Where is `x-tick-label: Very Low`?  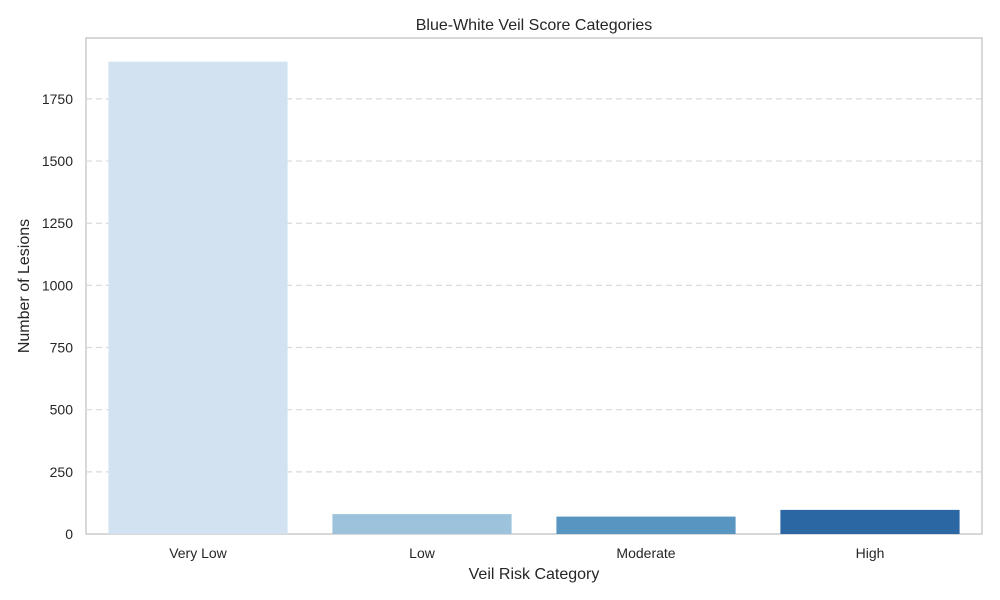 x-tick-label: Very Low is located at coordinates (198, 553).